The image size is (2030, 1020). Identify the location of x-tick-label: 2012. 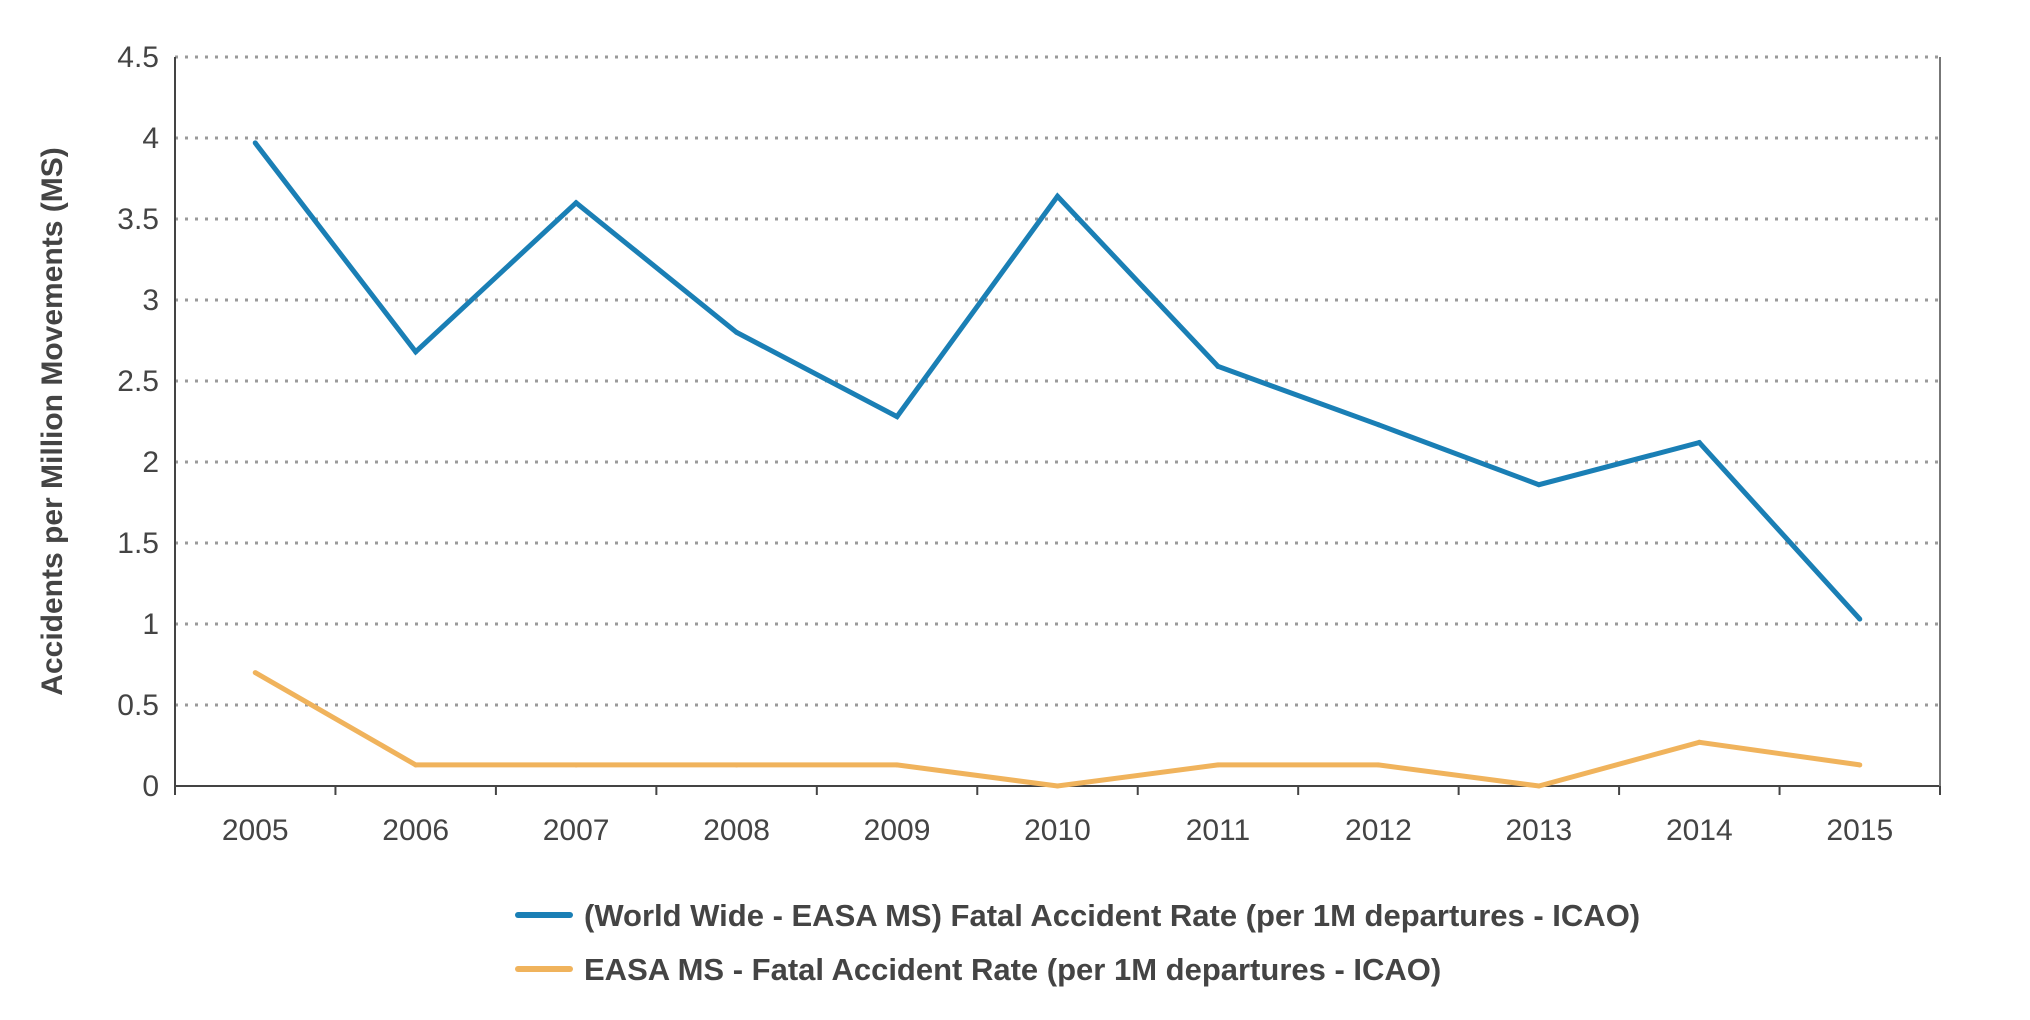
(1378, 830).